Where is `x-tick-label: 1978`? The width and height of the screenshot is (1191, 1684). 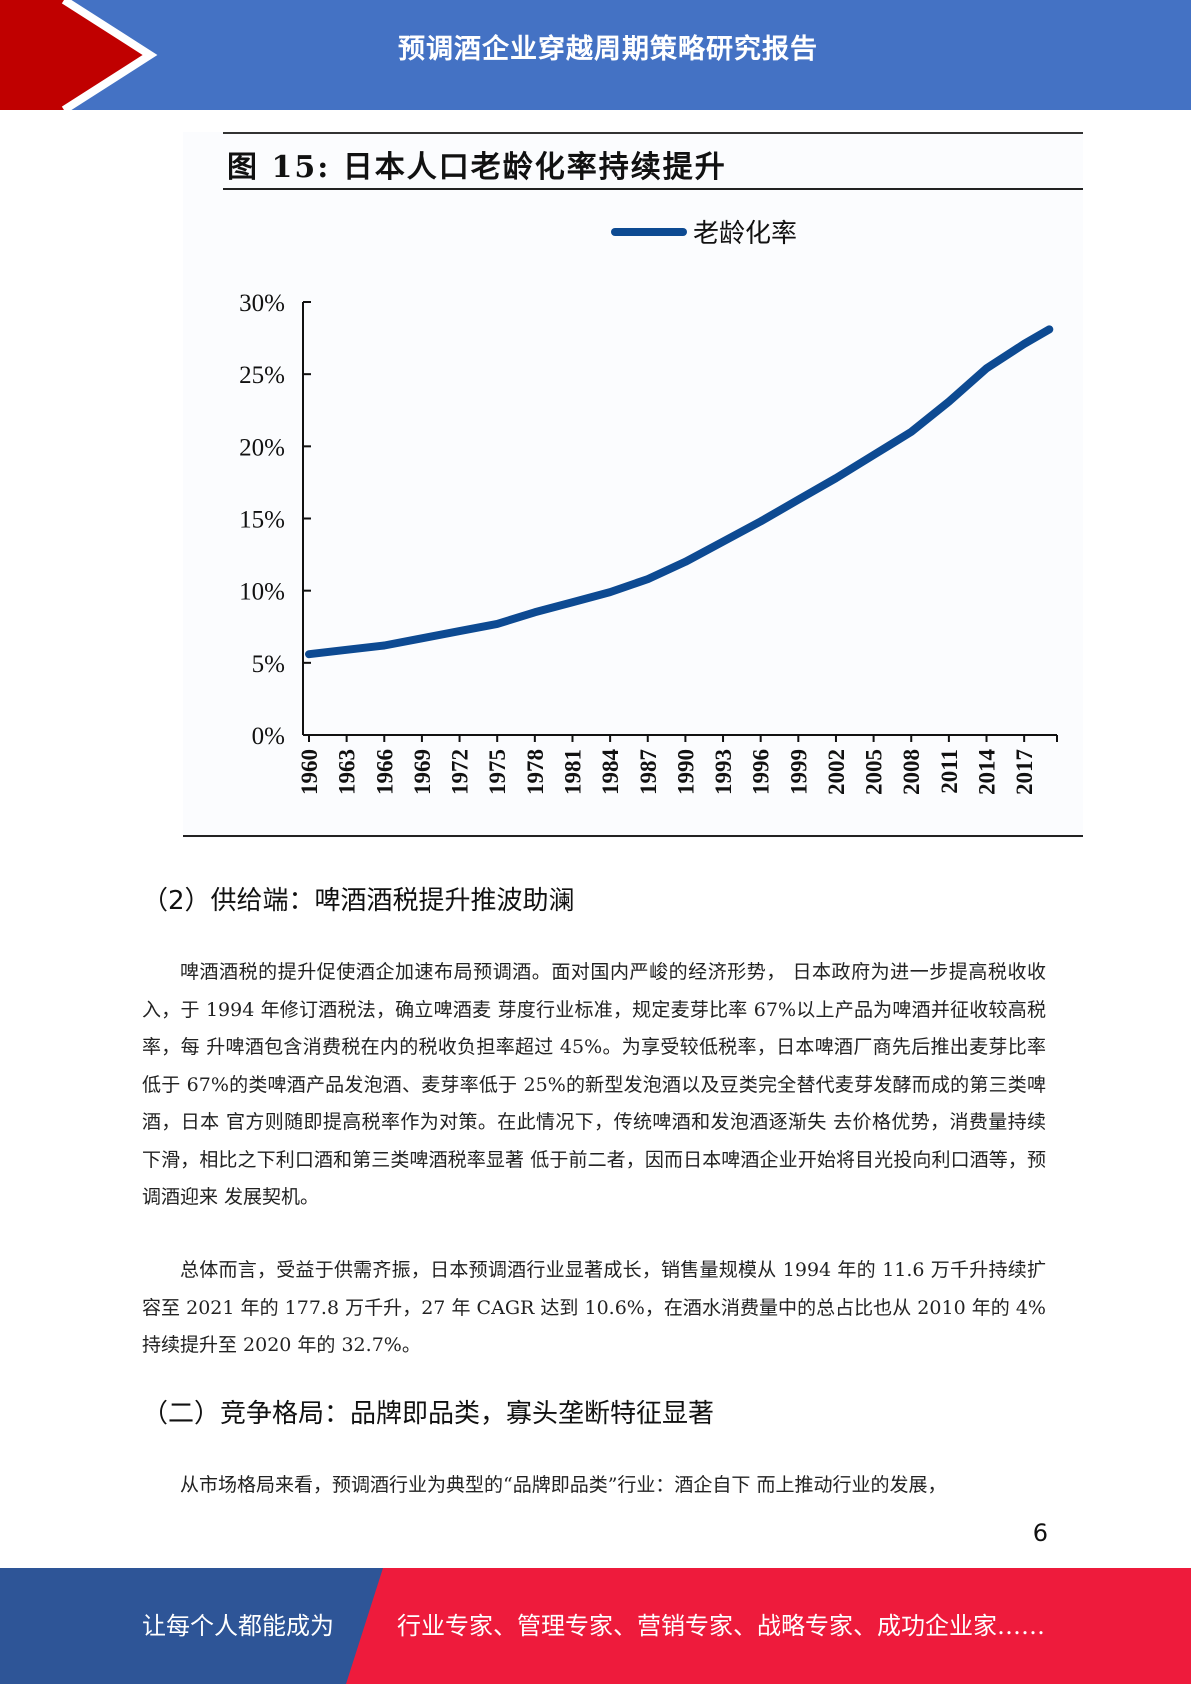 x-tick-label: 1978 is located at coordinates (535, 772).